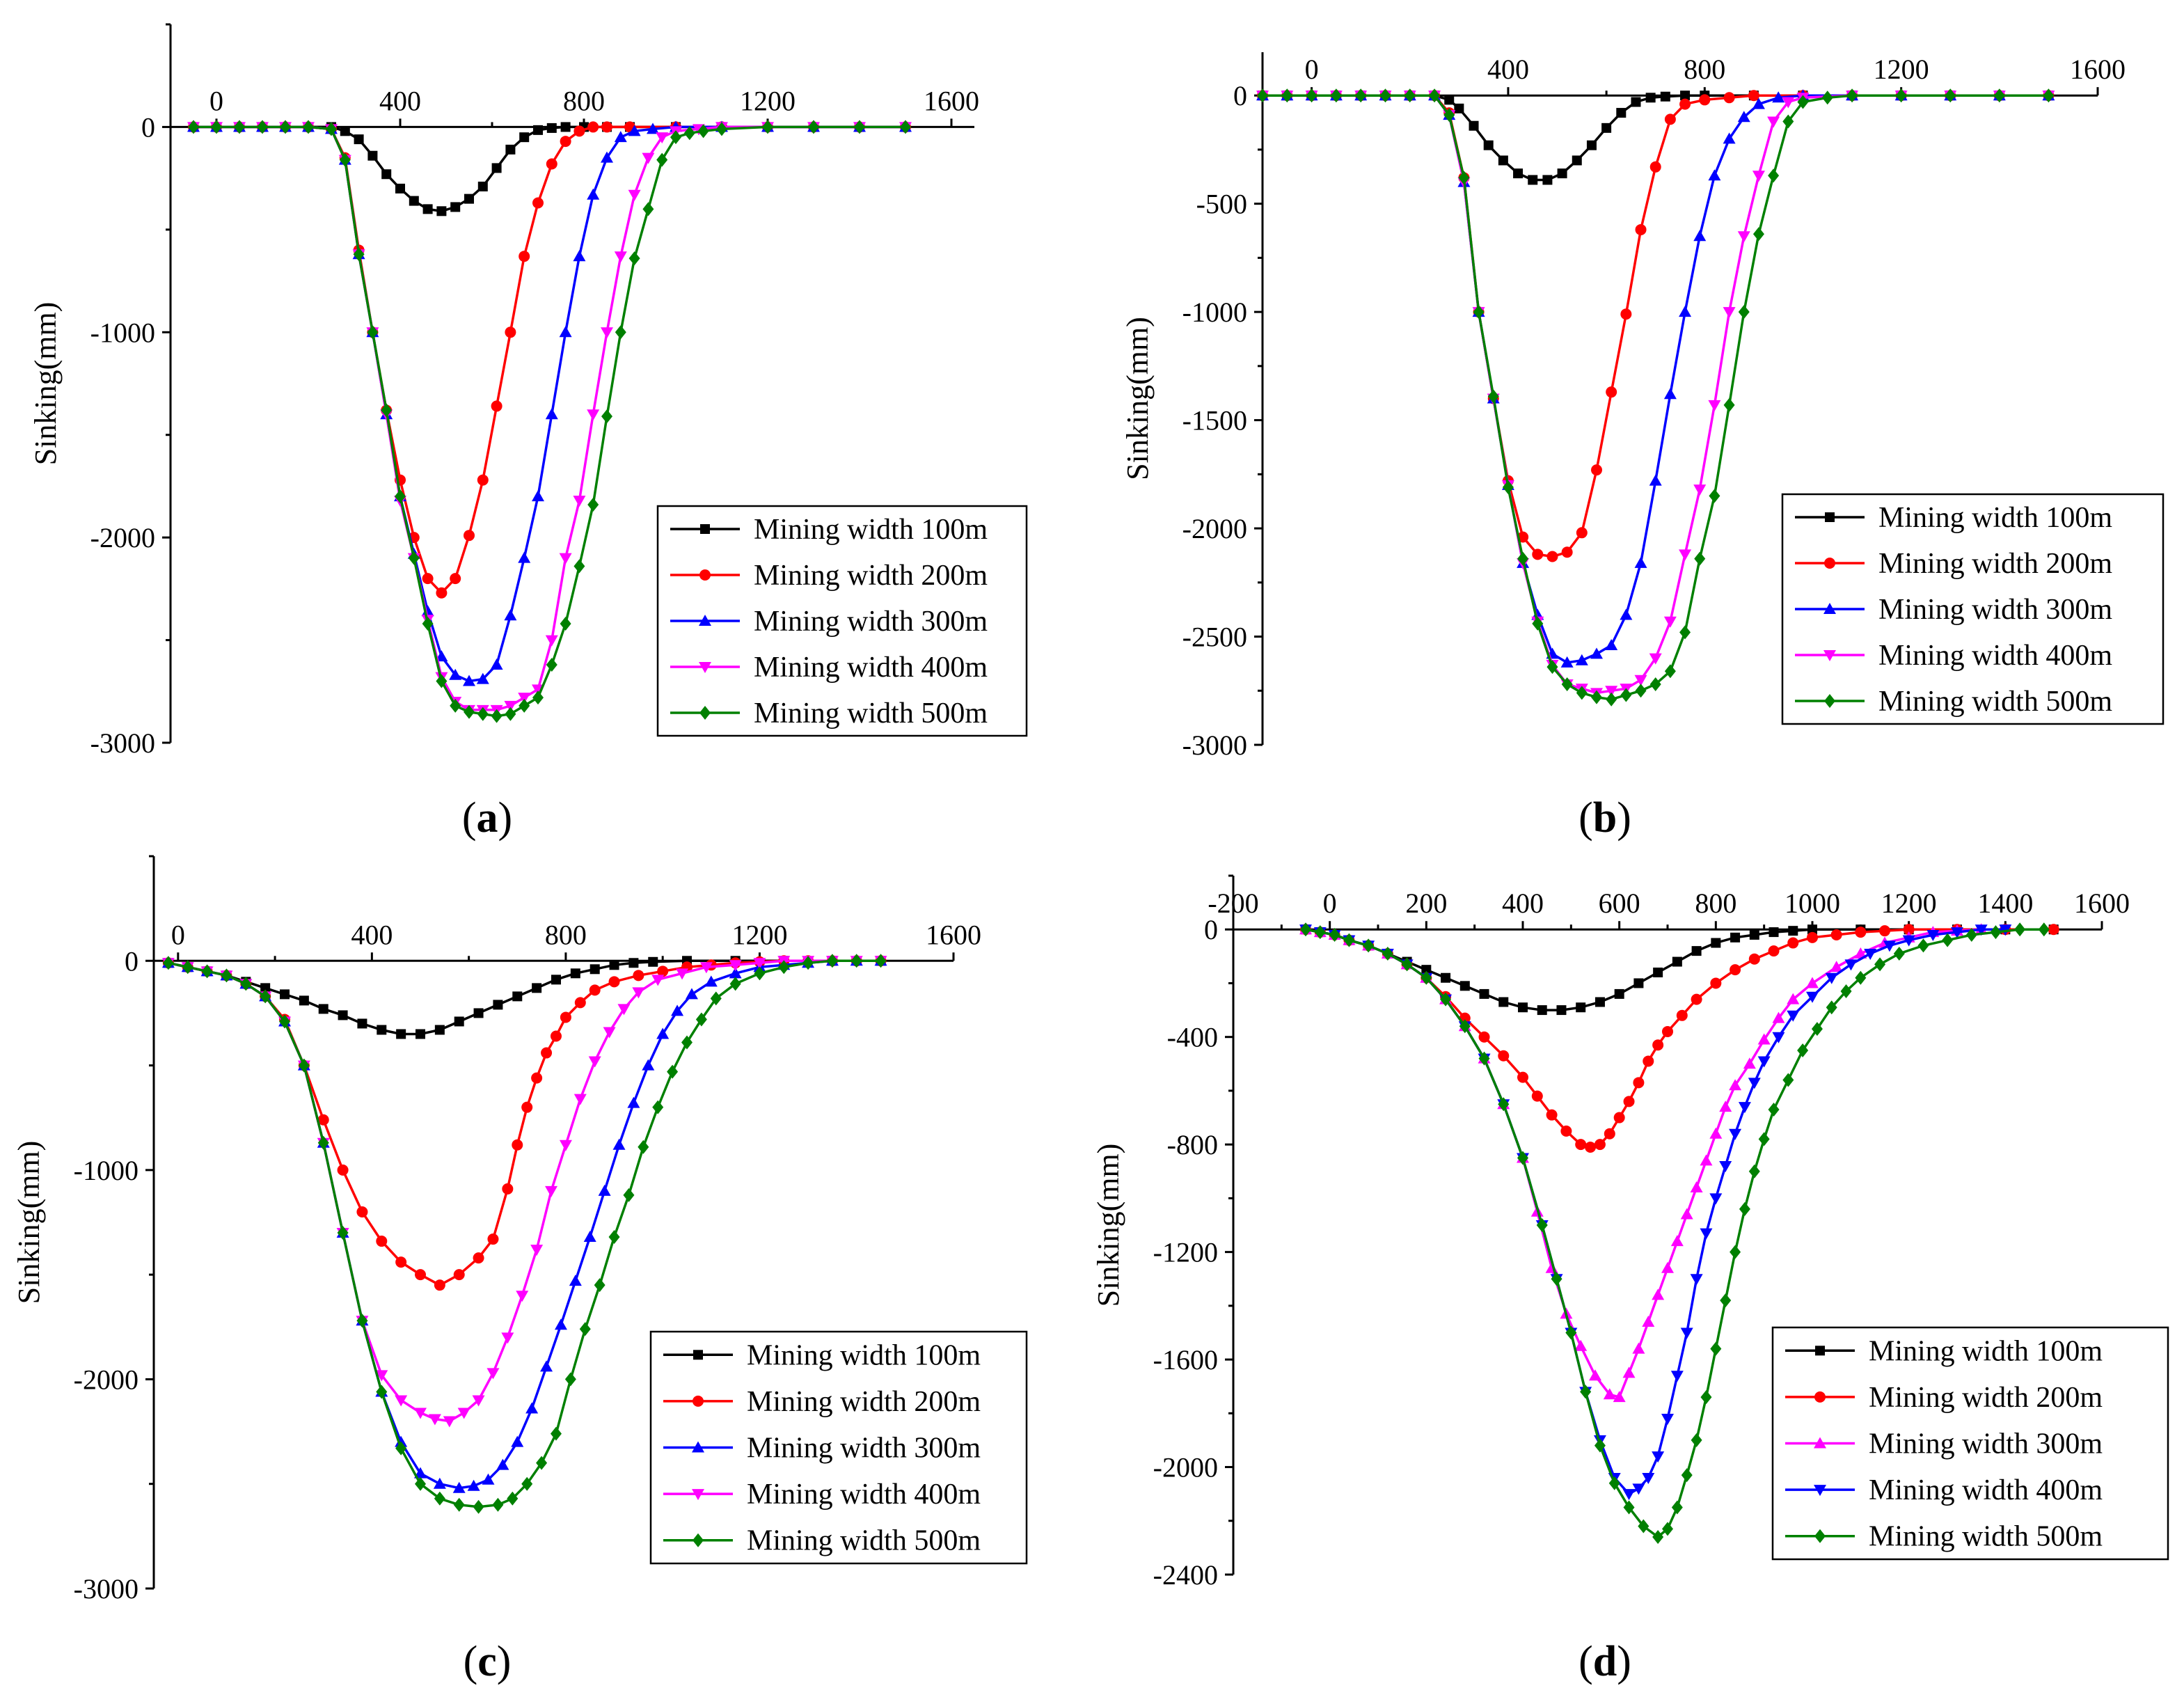  Describe the element at coordinates (107, 1170) in the screenshot. I see `y-tick-label: -1000` at that location.